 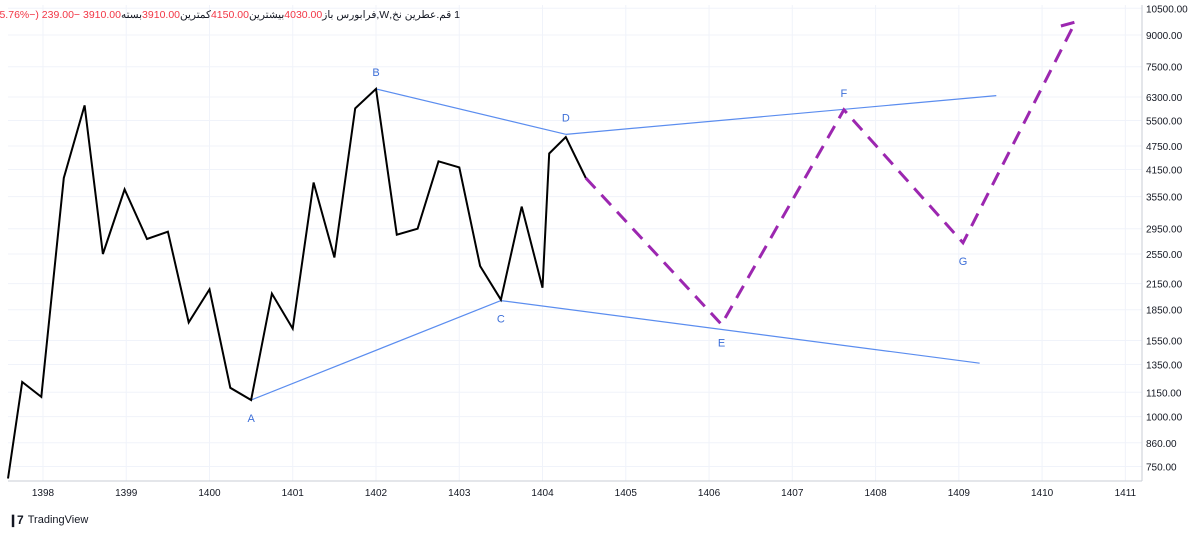 I want to click on wave-point-label: G, so click(x=963, y=262).